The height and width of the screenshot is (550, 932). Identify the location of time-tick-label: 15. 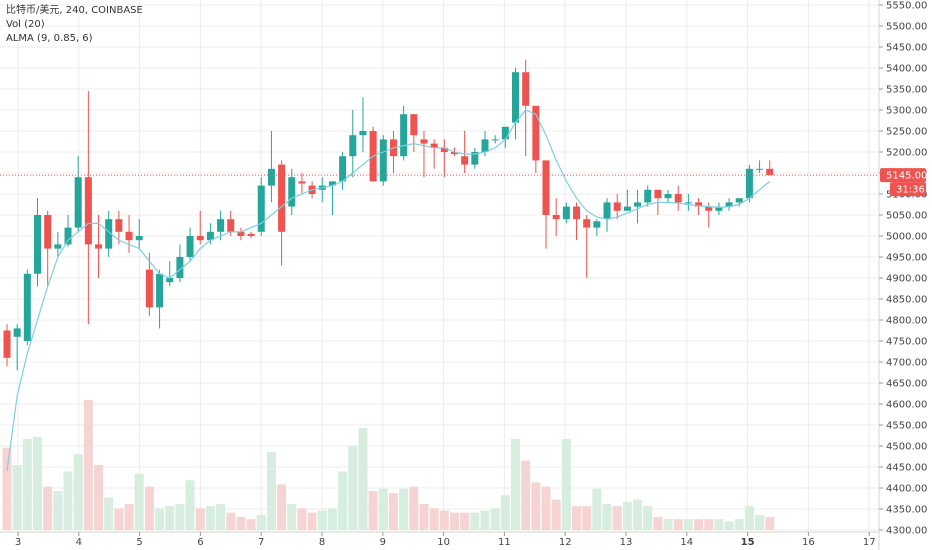
(748, 542).